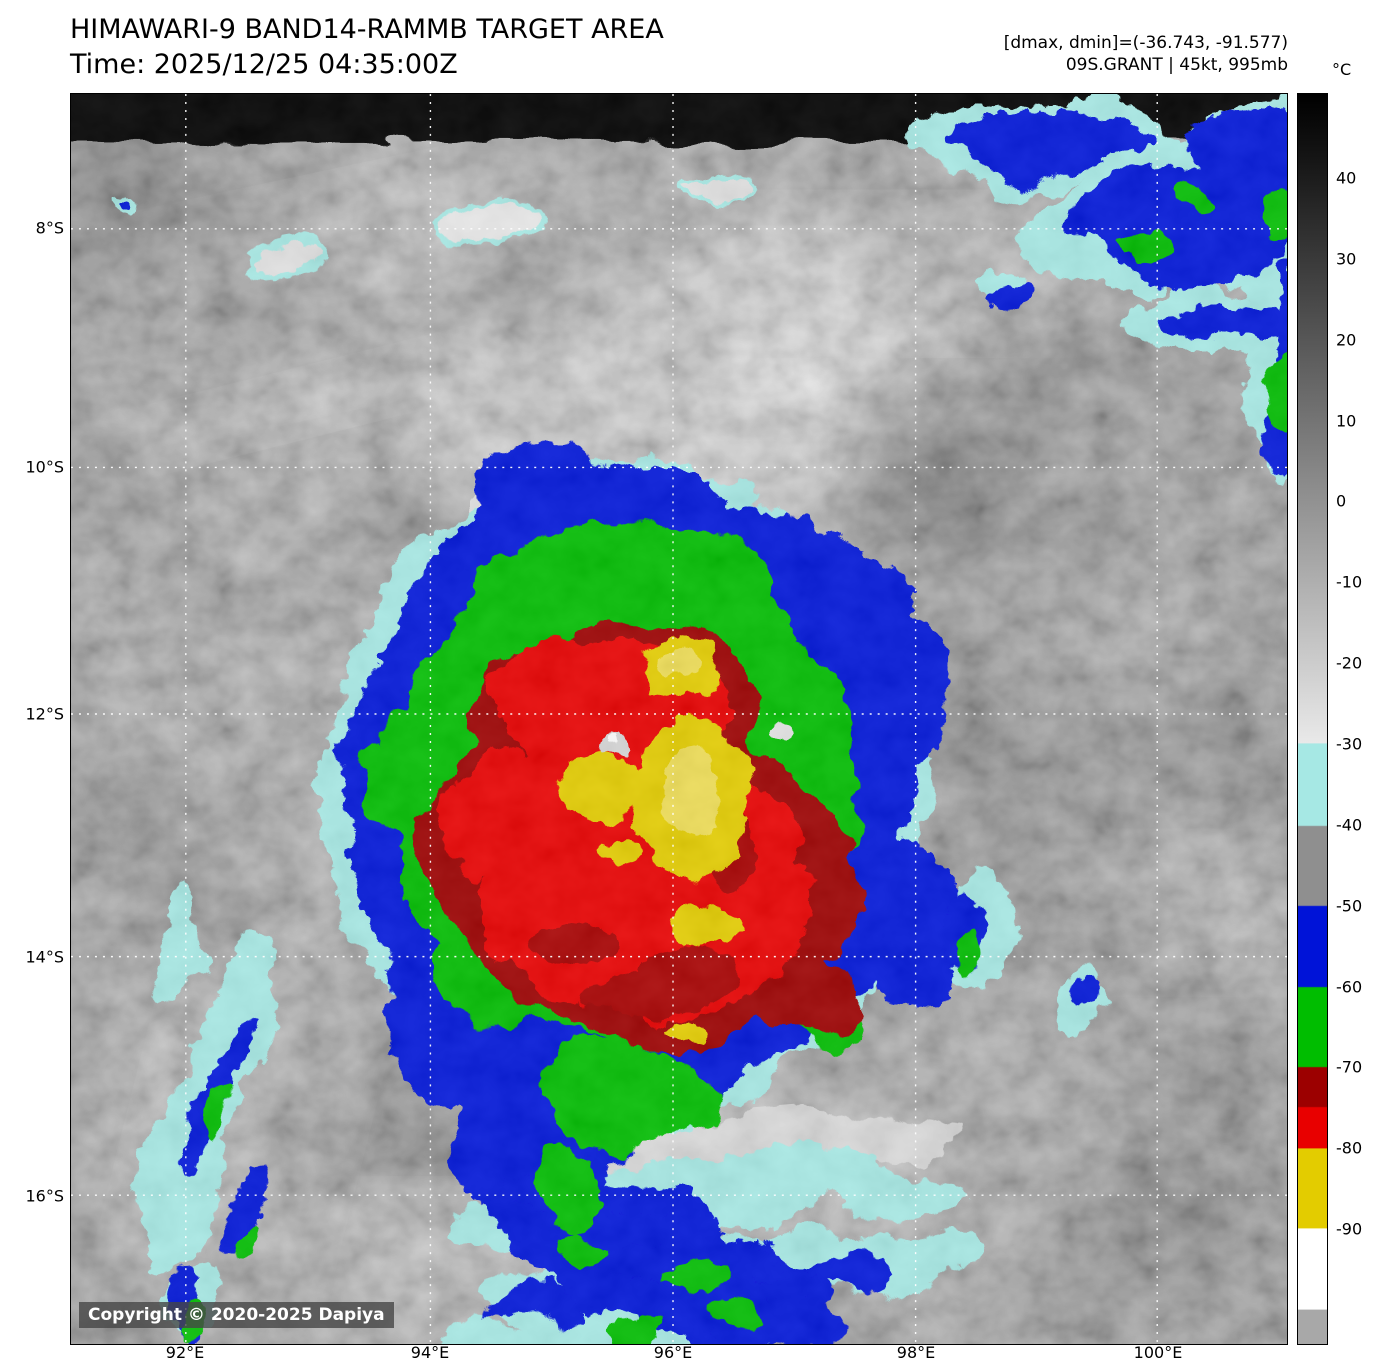  What do you see at coordinates (1349, 582) in the screenshot?
I see `colorbar-tick-label: -10` at bounding box center [1349, 582].